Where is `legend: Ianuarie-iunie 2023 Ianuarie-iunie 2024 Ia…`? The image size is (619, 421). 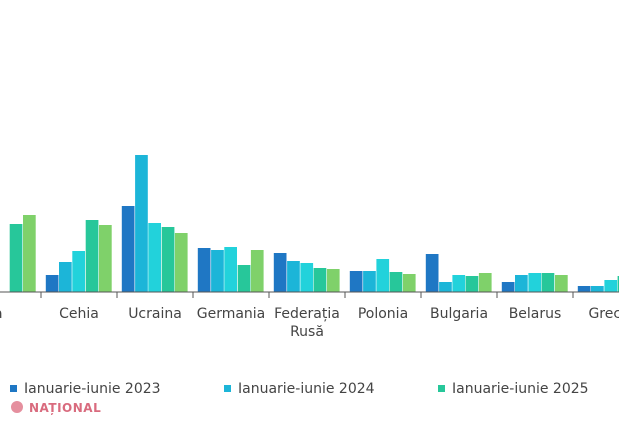
legend: Ianuarie-iunie 2023 Ianuarie-iunie 2024 Ia… is located at coordinates (299, 389).